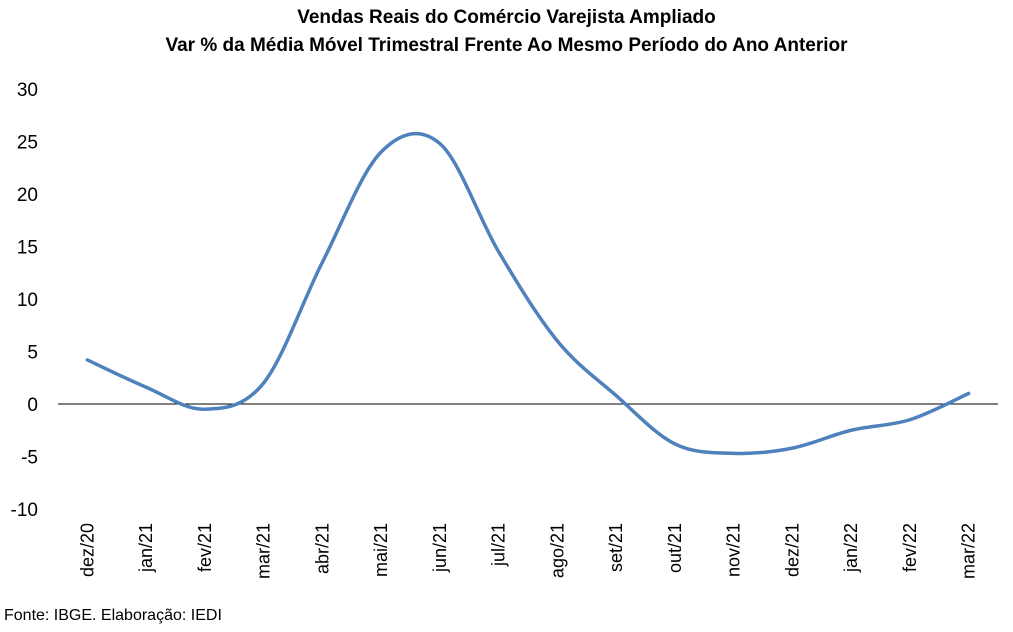 The width and height of the screenshot is (1013, 632). I want to click on x-tick-label: ago/21, so click(557, 550).